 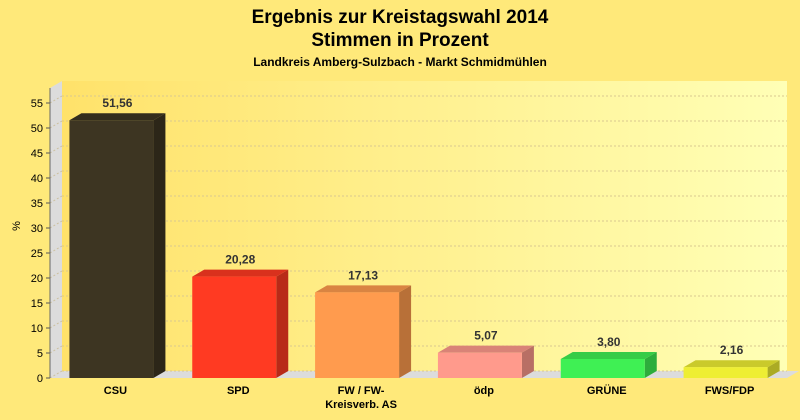 What do you see at coordinates (484, 391) in the screenshot?
I see `category-label: ödp` at bounding box center [484, 391].